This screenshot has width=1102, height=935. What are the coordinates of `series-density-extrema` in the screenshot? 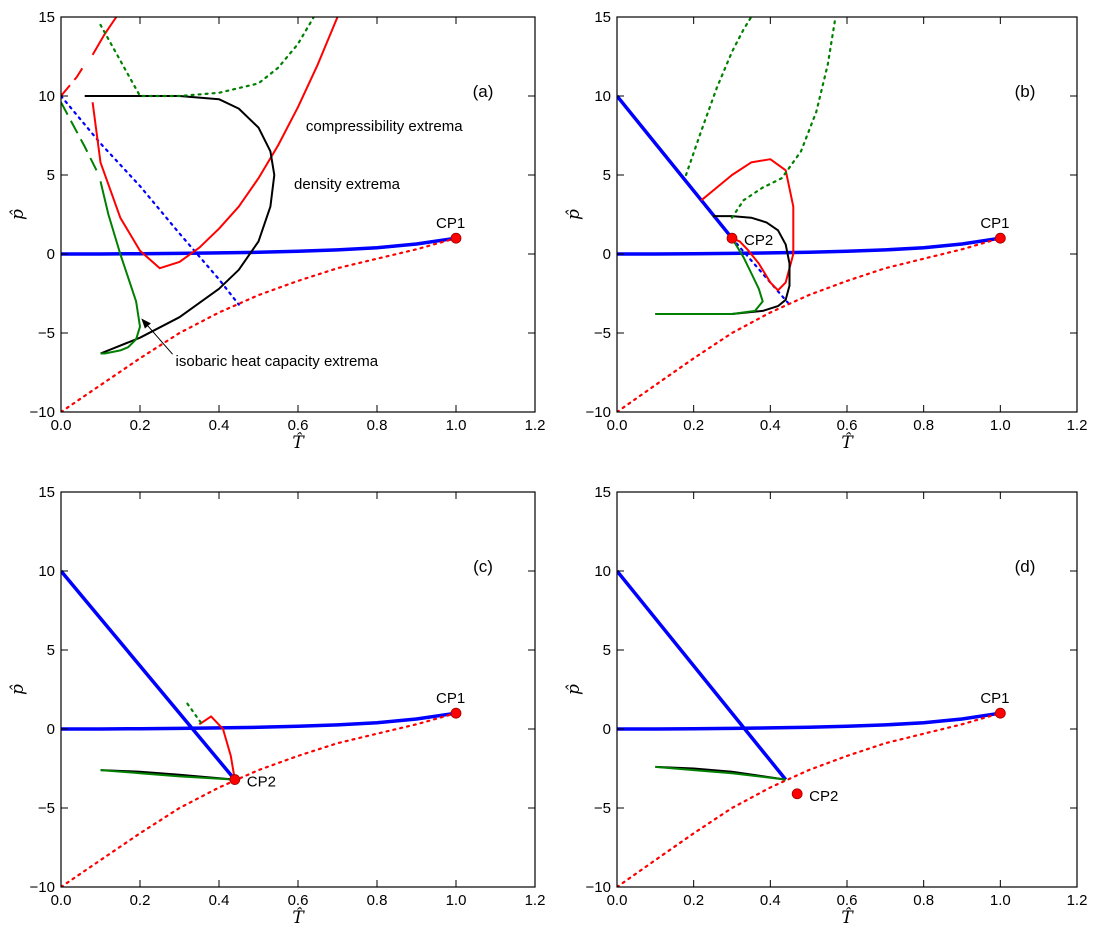 It's located at (180, 225).